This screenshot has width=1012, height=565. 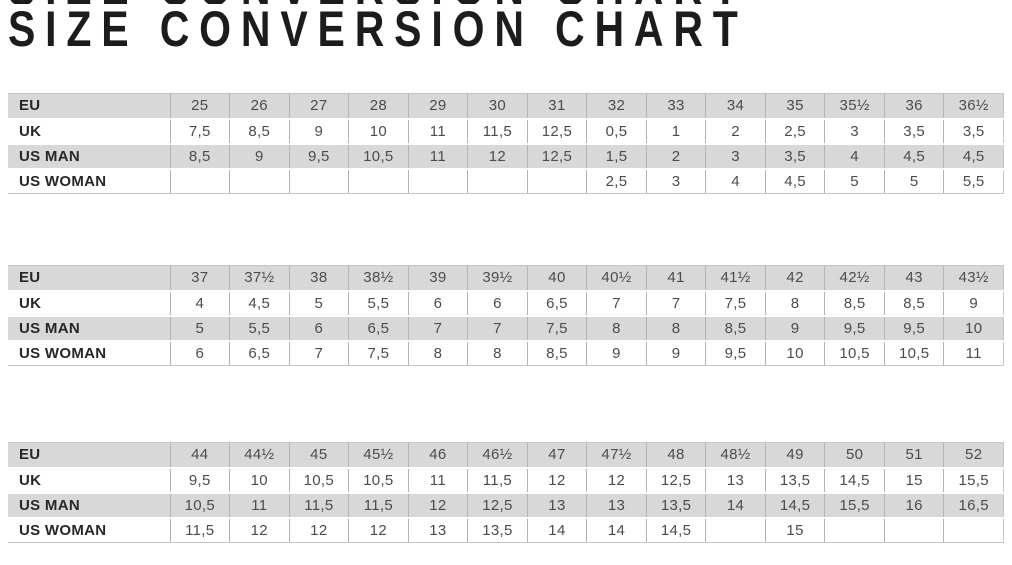 What do you see at coordinates (675, 353) in the screenshot?
I see `size-cell: 9` at bounding box center [675, 353].